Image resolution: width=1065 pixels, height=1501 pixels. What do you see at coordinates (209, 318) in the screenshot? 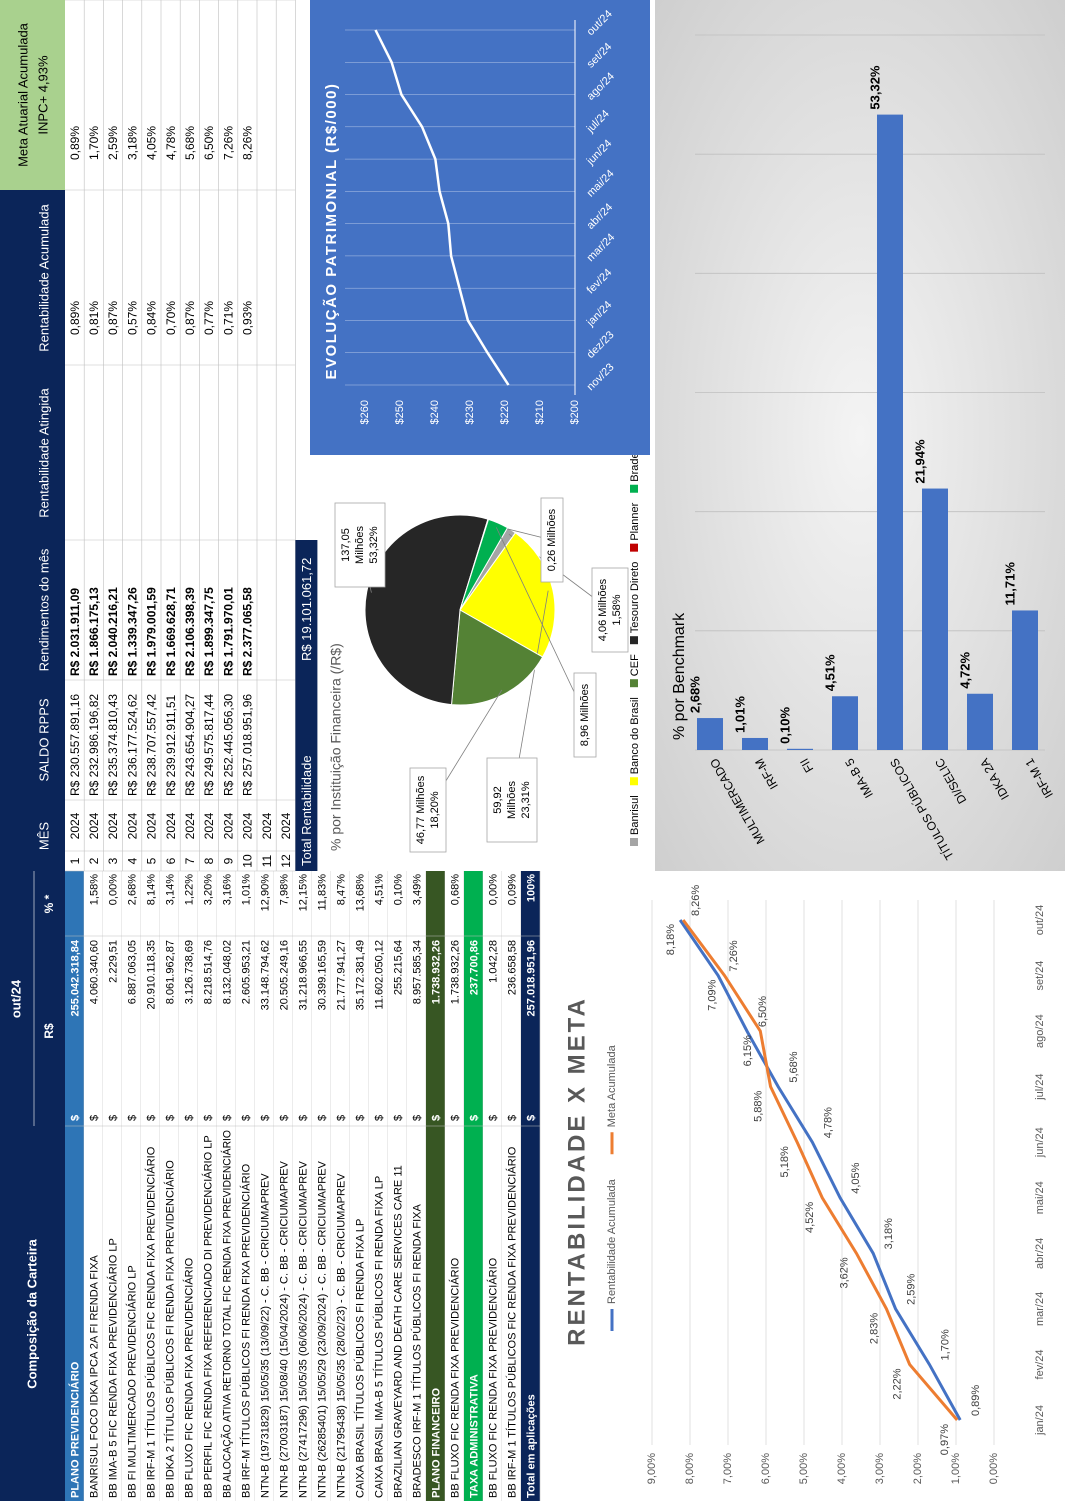
I see `percentage: 0,77%` at bounding box center [209, 318].